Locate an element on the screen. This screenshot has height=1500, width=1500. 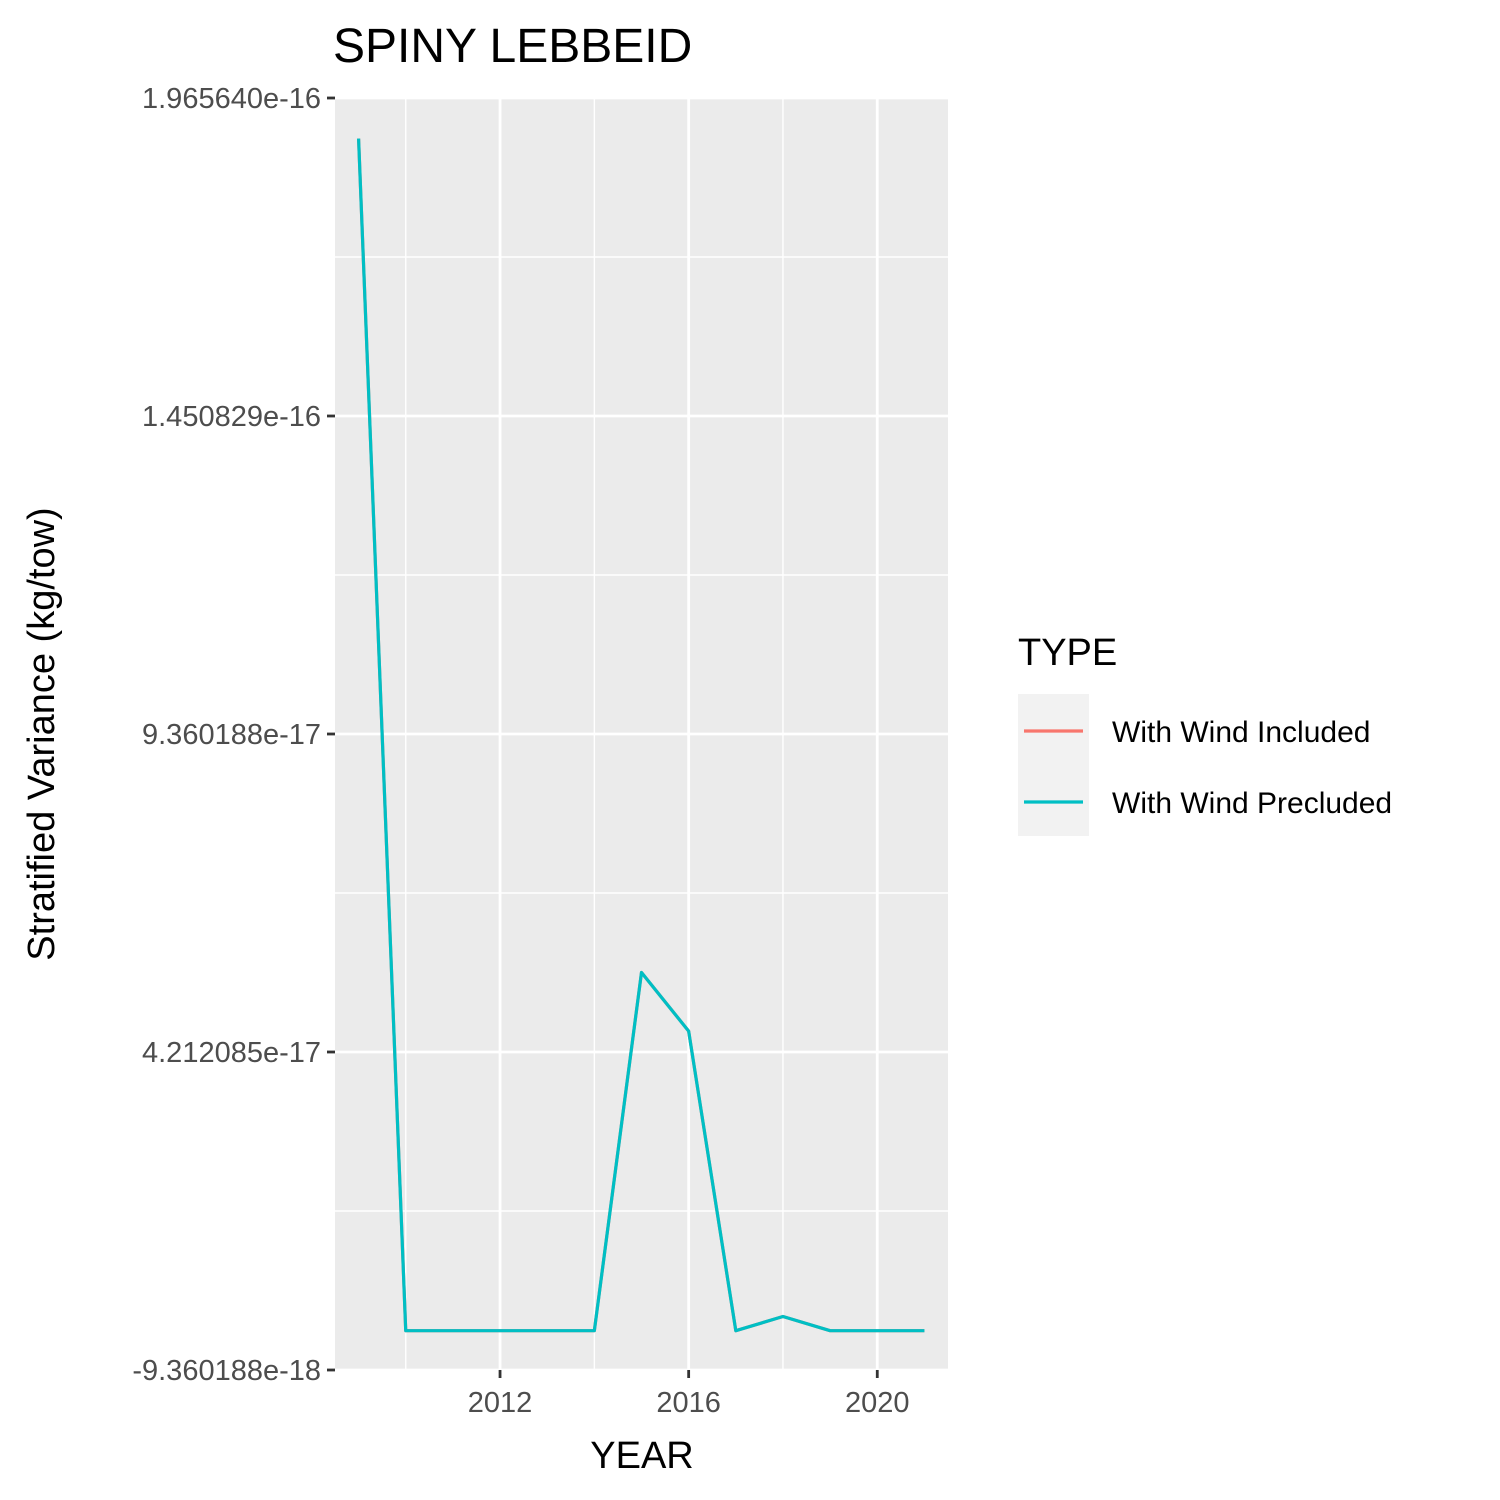
y-axis-title: Stratified Variance (kg/tow) is located at coordinates (42, 733).